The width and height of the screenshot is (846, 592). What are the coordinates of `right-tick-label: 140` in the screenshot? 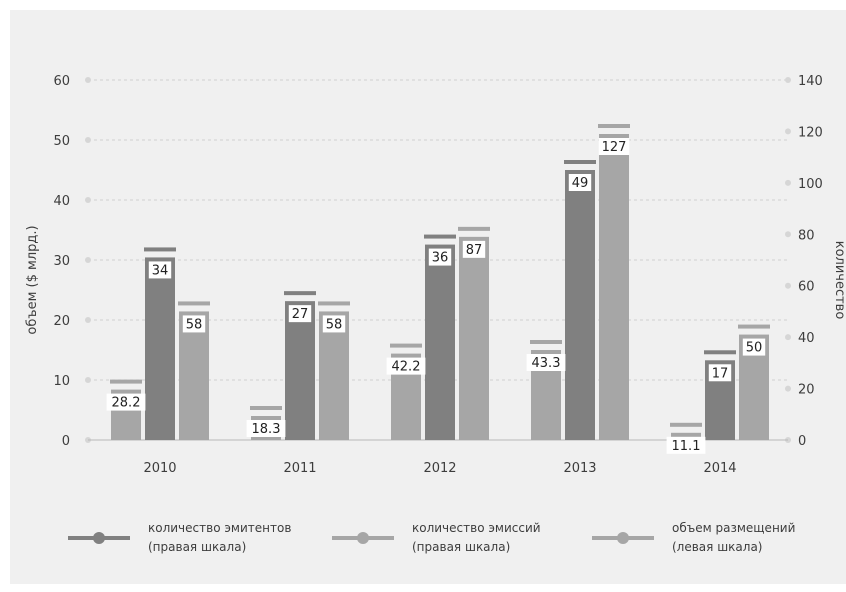 It's located at (810, 81).